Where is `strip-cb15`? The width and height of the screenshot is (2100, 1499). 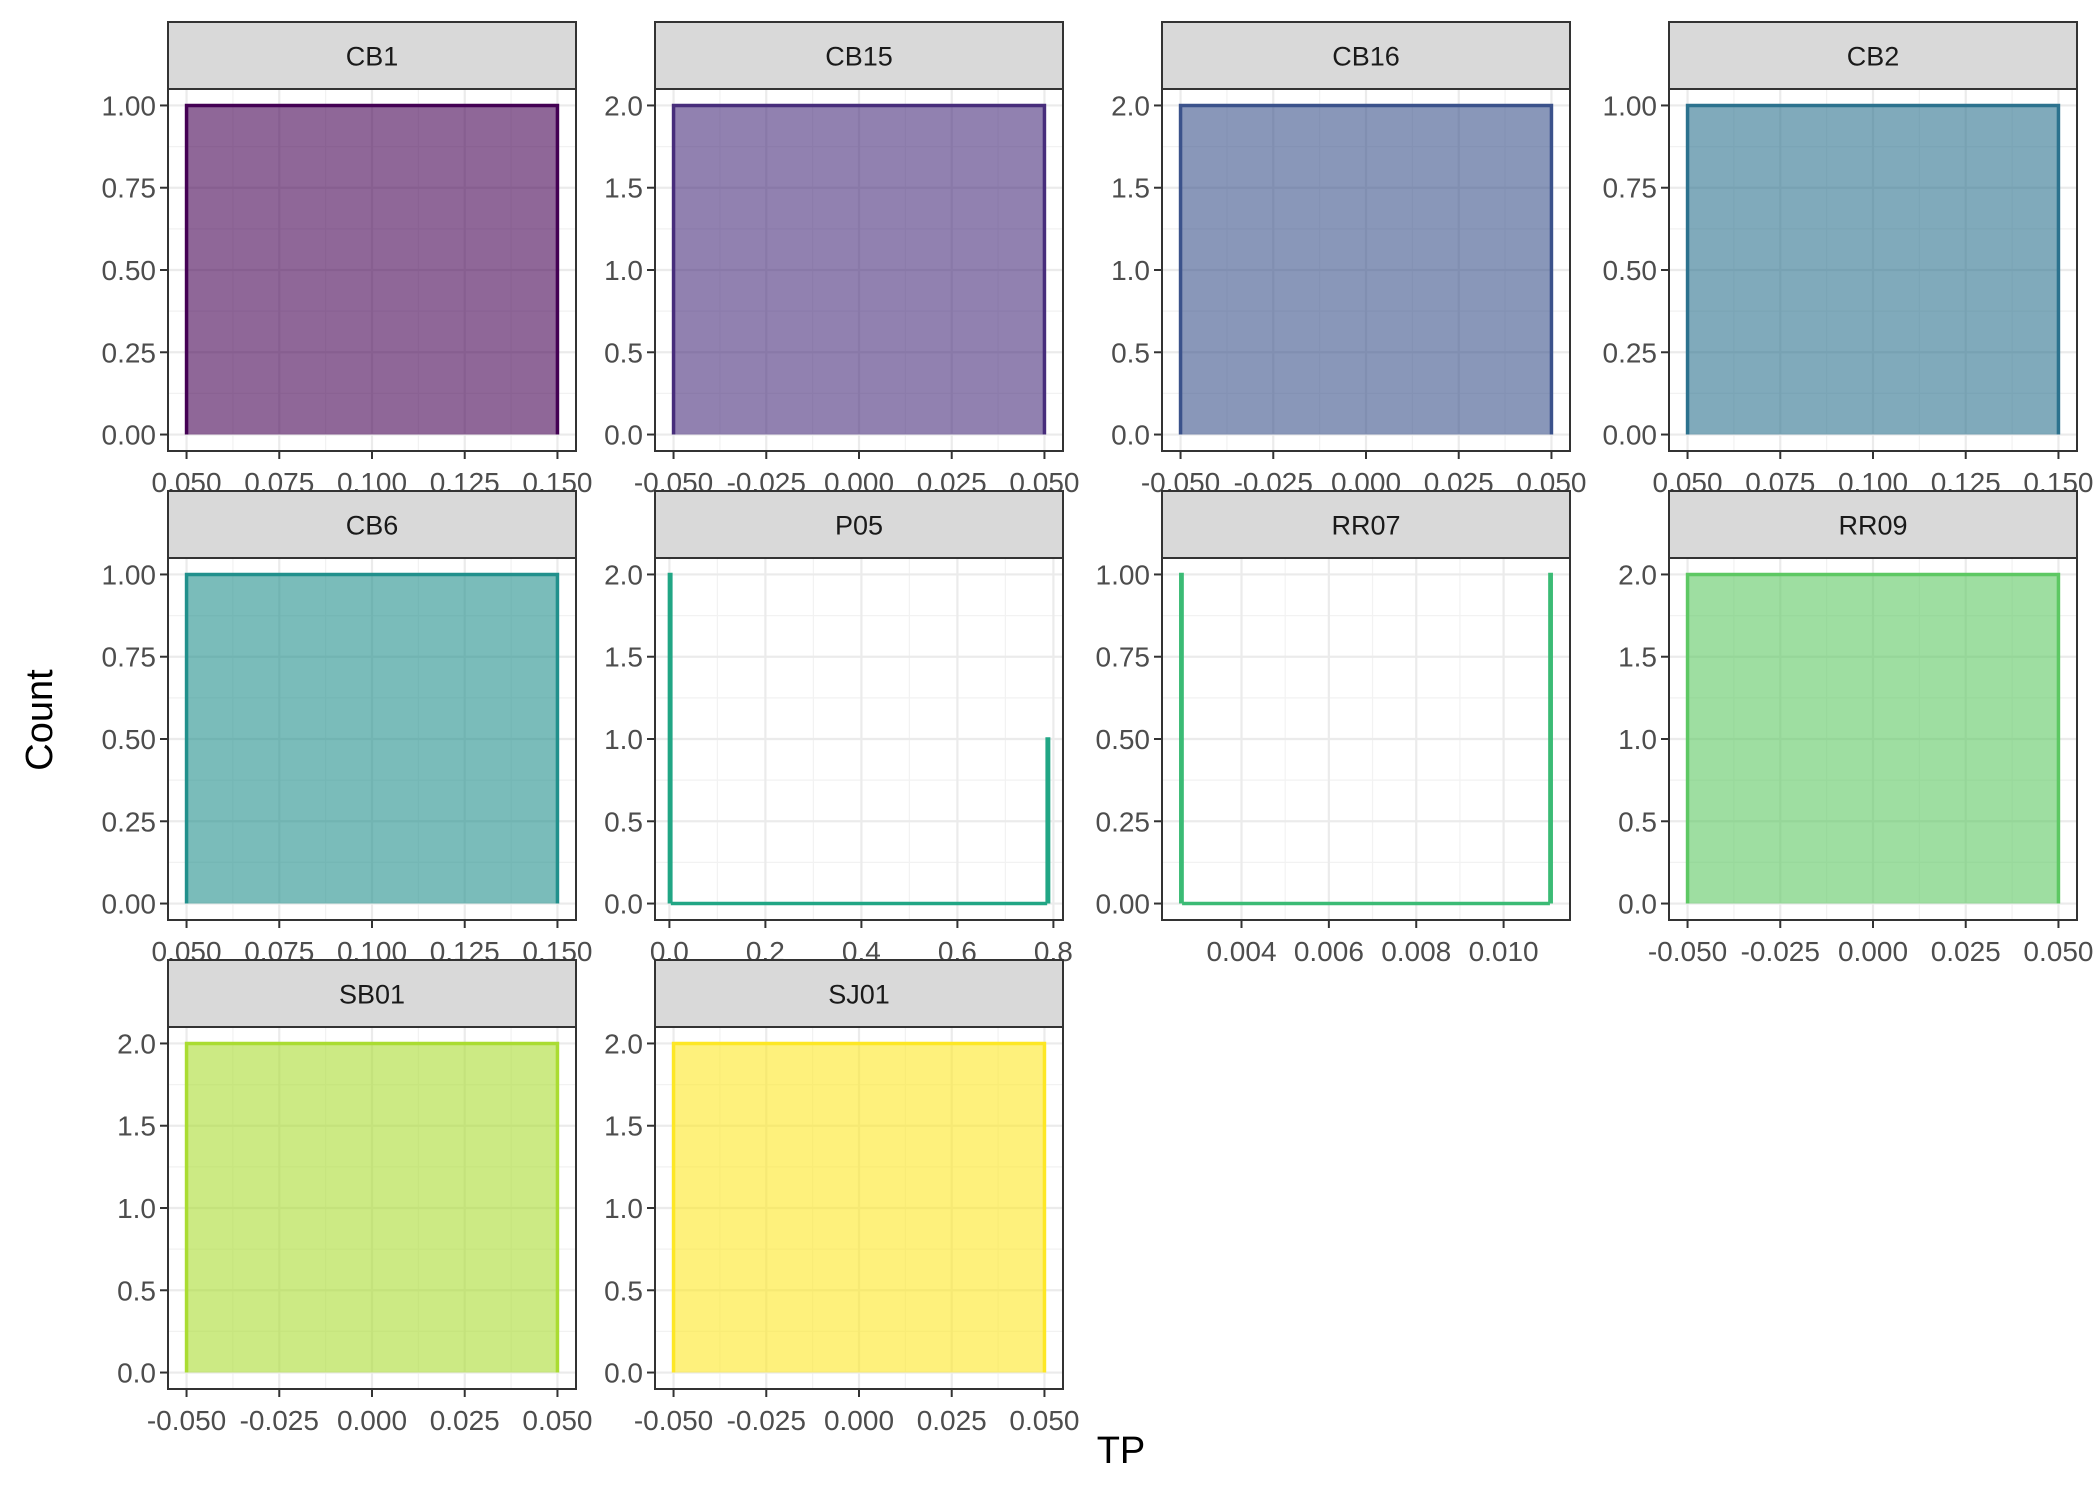
strip-cb15 is located at coordinates (859, 55).